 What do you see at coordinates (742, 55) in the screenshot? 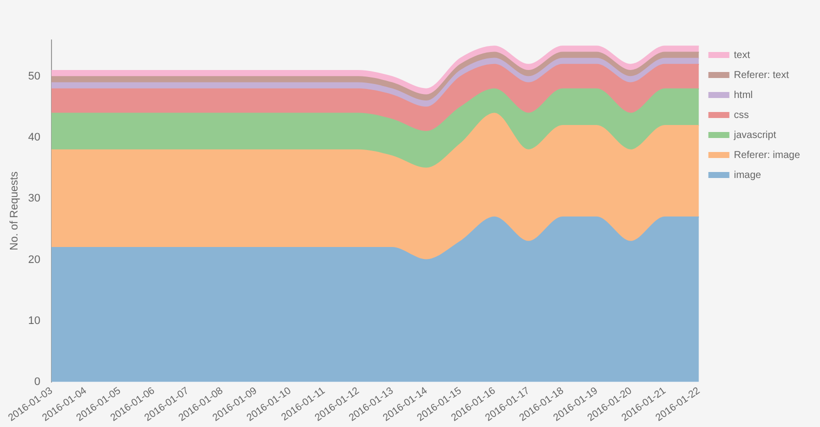
I see `legend-label: text` at bounding box center [742, 55].